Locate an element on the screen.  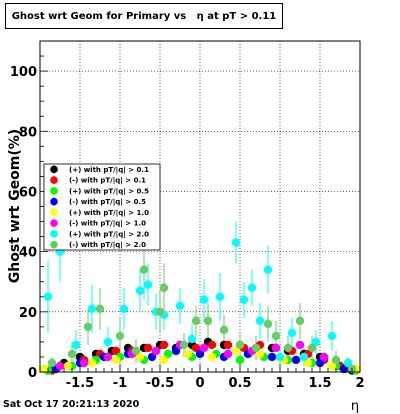
y-tick-label: 20 is located at coordinates (28, 313).